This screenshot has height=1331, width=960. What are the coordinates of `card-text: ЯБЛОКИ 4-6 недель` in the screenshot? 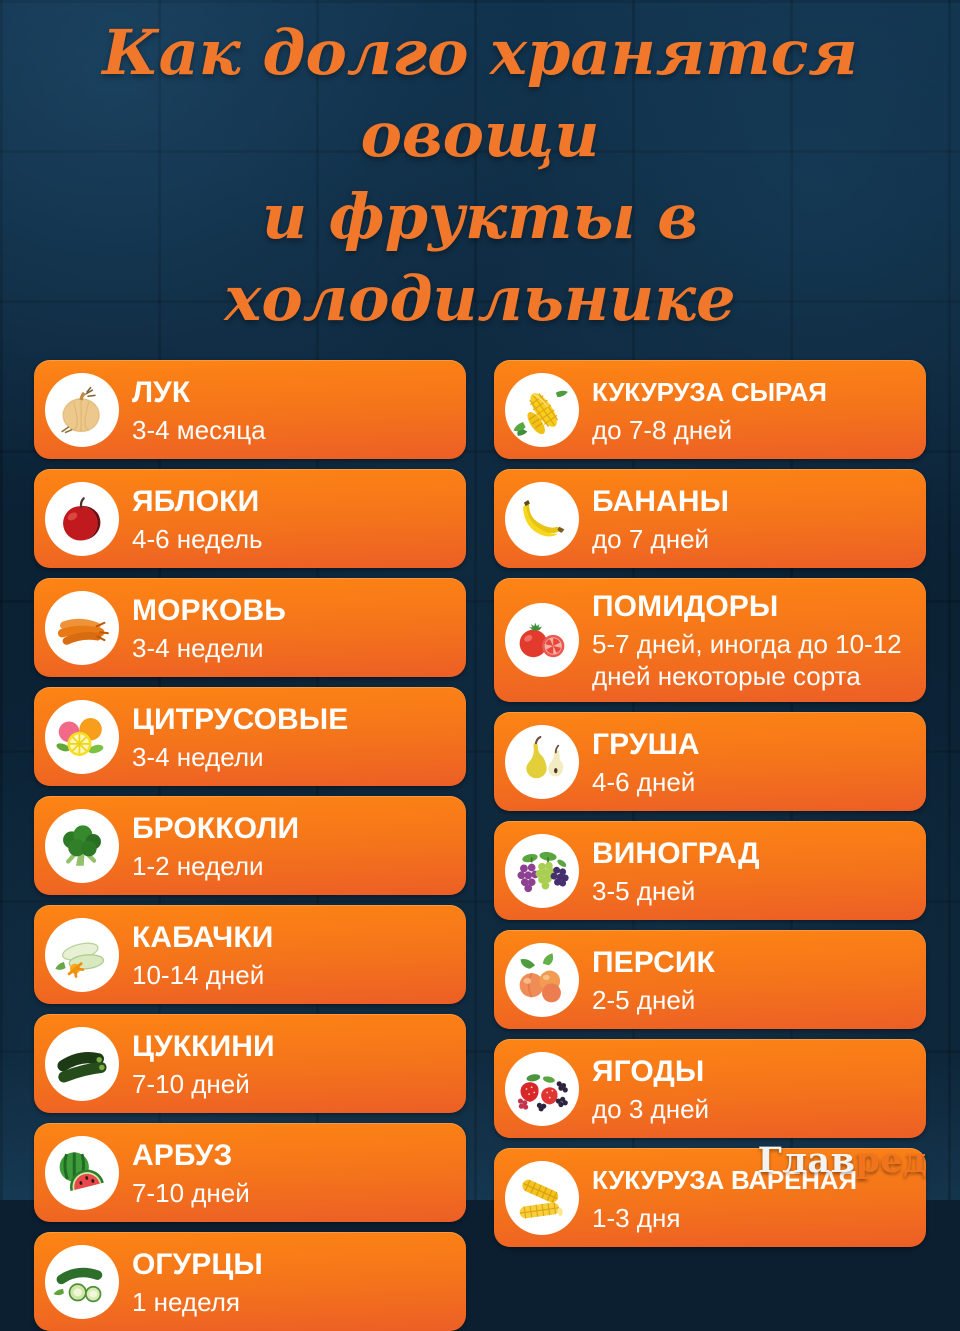 It's located at (197, 519).